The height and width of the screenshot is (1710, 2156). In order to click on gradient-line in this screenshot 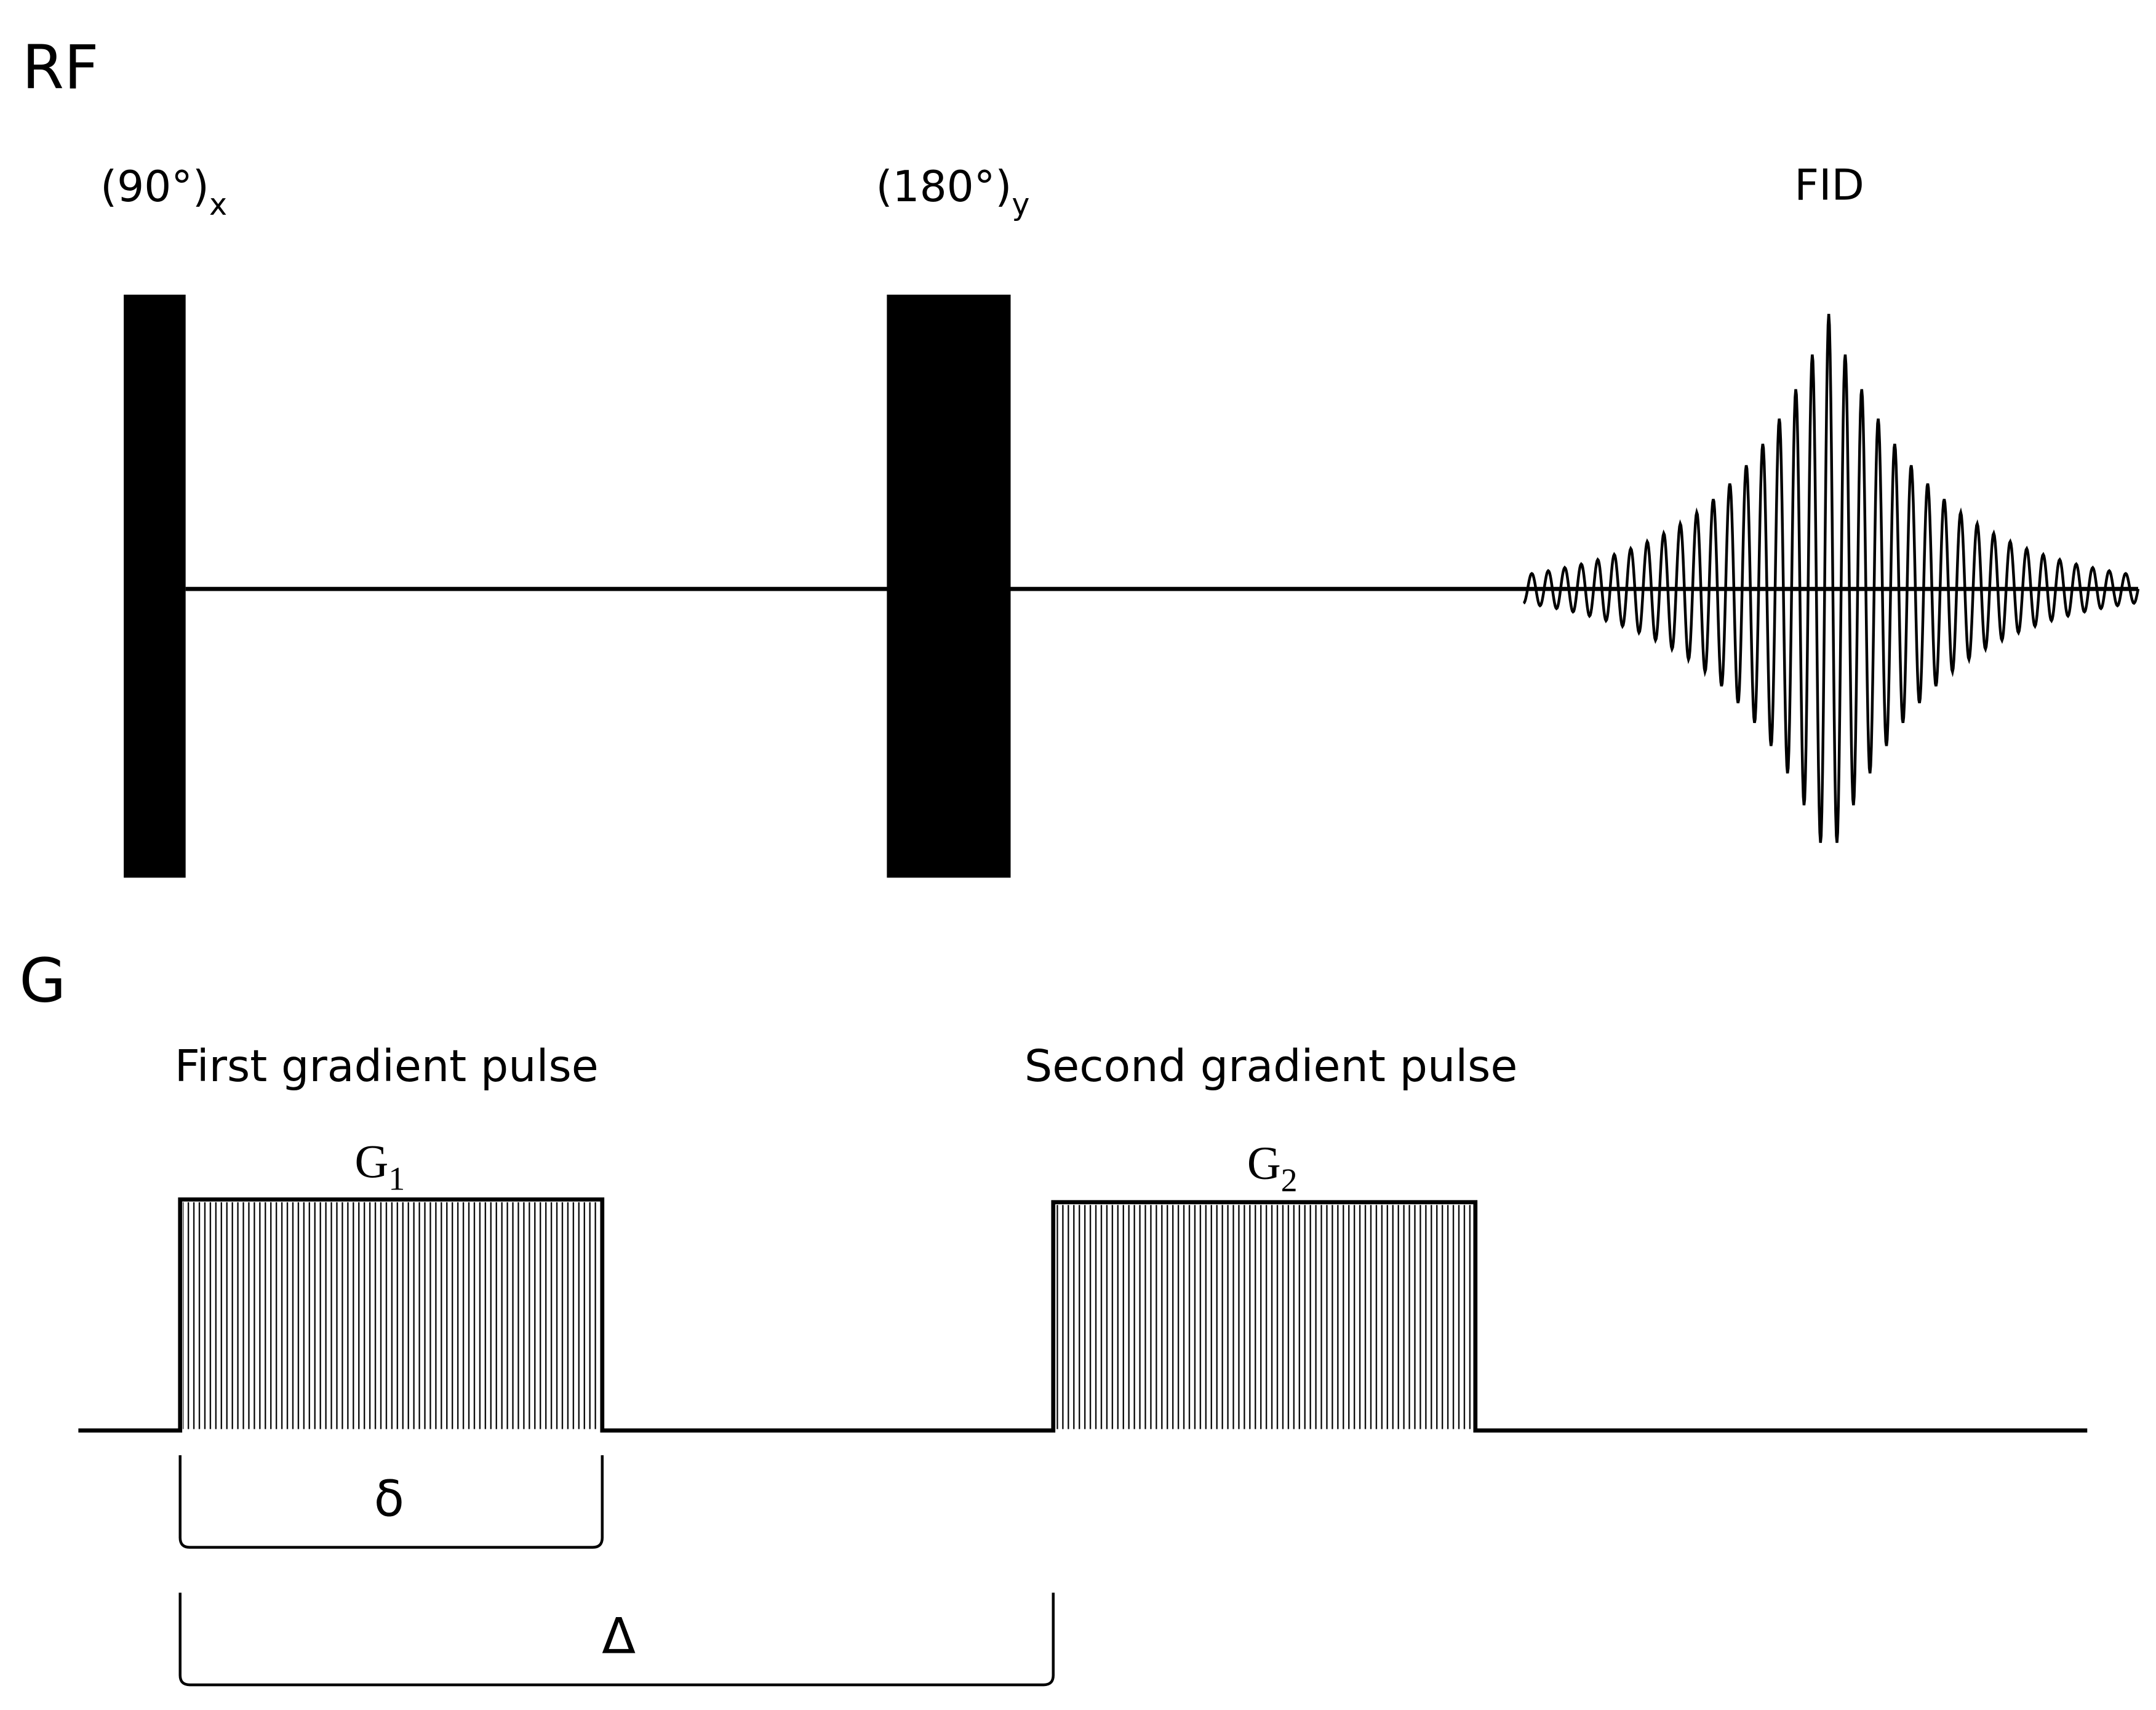, I will do `click(1083, 1315)`.